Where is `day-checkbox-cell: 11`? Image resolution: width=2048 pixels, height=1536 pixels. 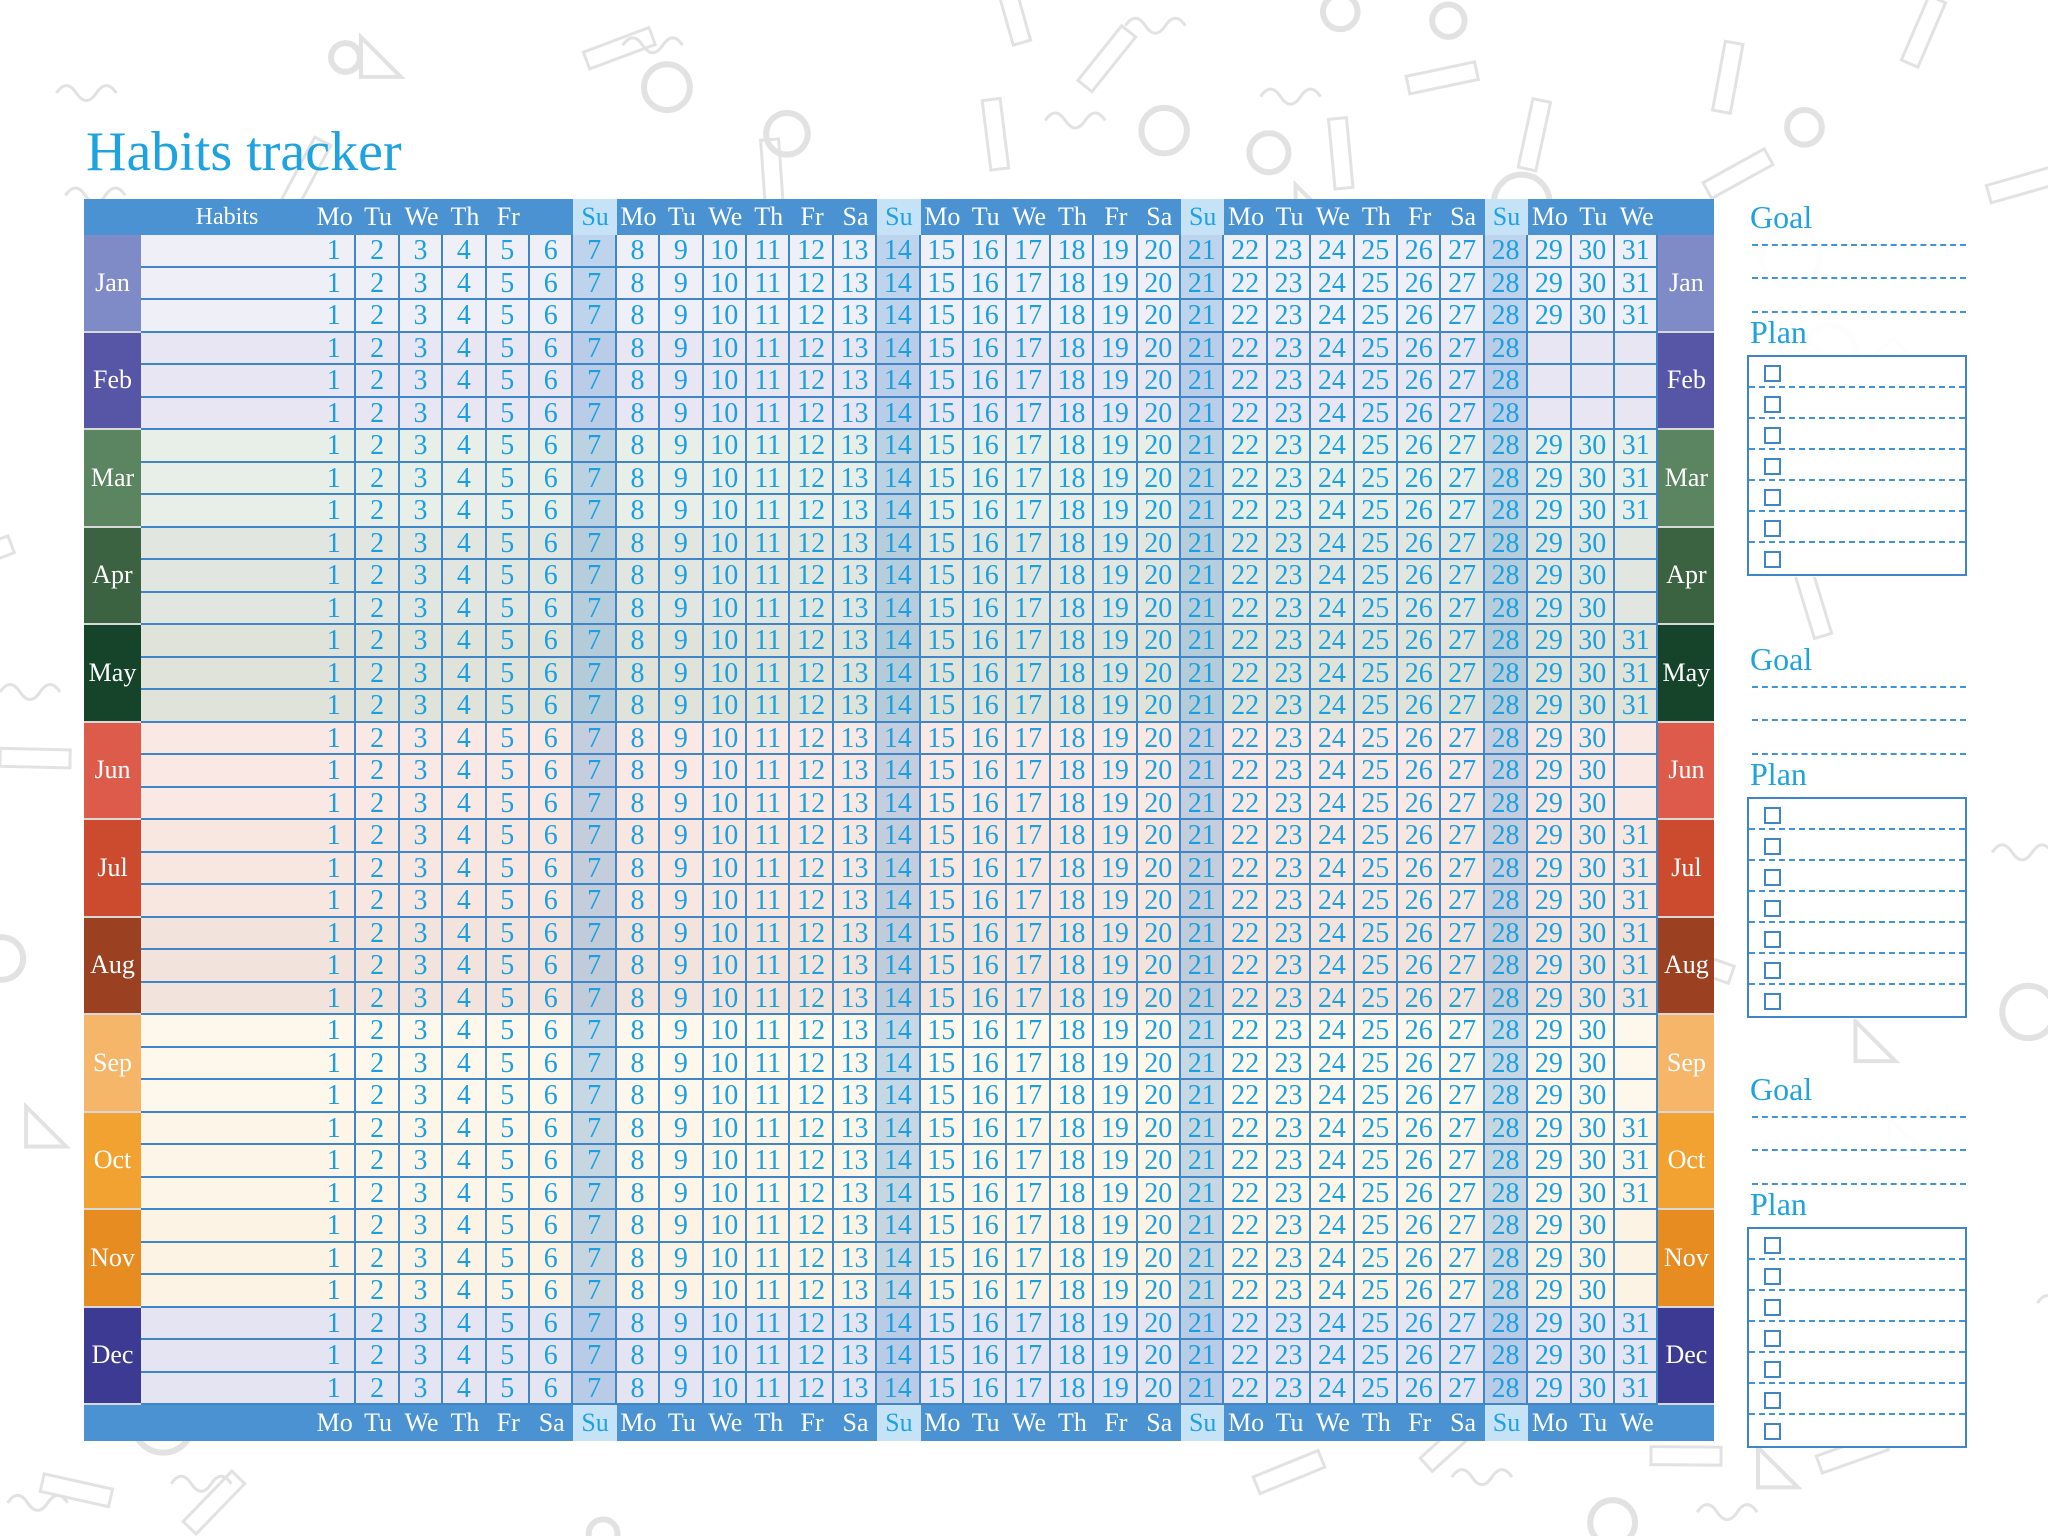 day-checkbox-cell: 11 is located at coordinates (769, 836).